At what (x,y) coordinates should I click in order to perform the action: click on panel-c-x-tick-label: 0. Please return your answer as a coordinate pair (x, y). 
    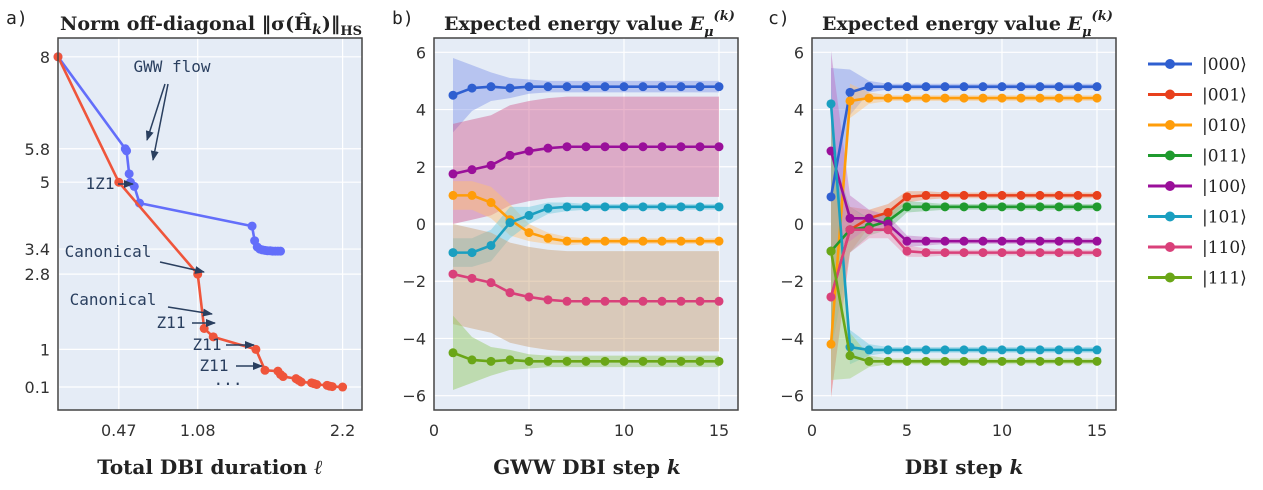
    Looking at the image, I should click on (812, 430).